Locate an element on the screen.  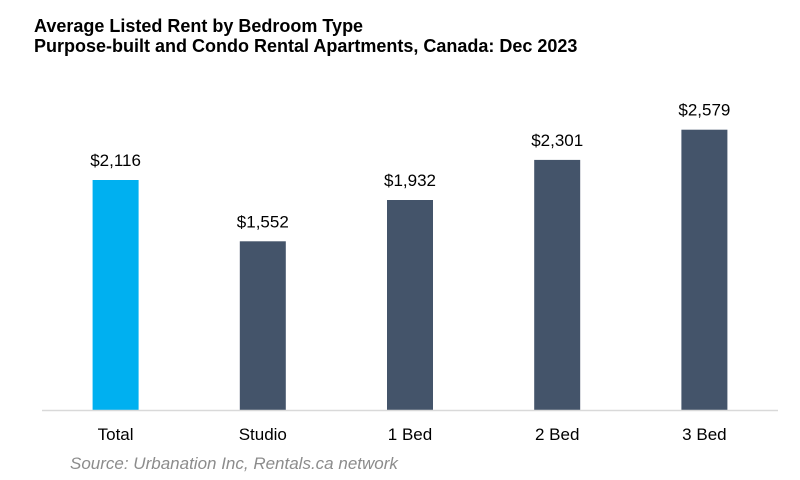
data-label-3-bed: $2,579 is located at coordinates (704, 110).